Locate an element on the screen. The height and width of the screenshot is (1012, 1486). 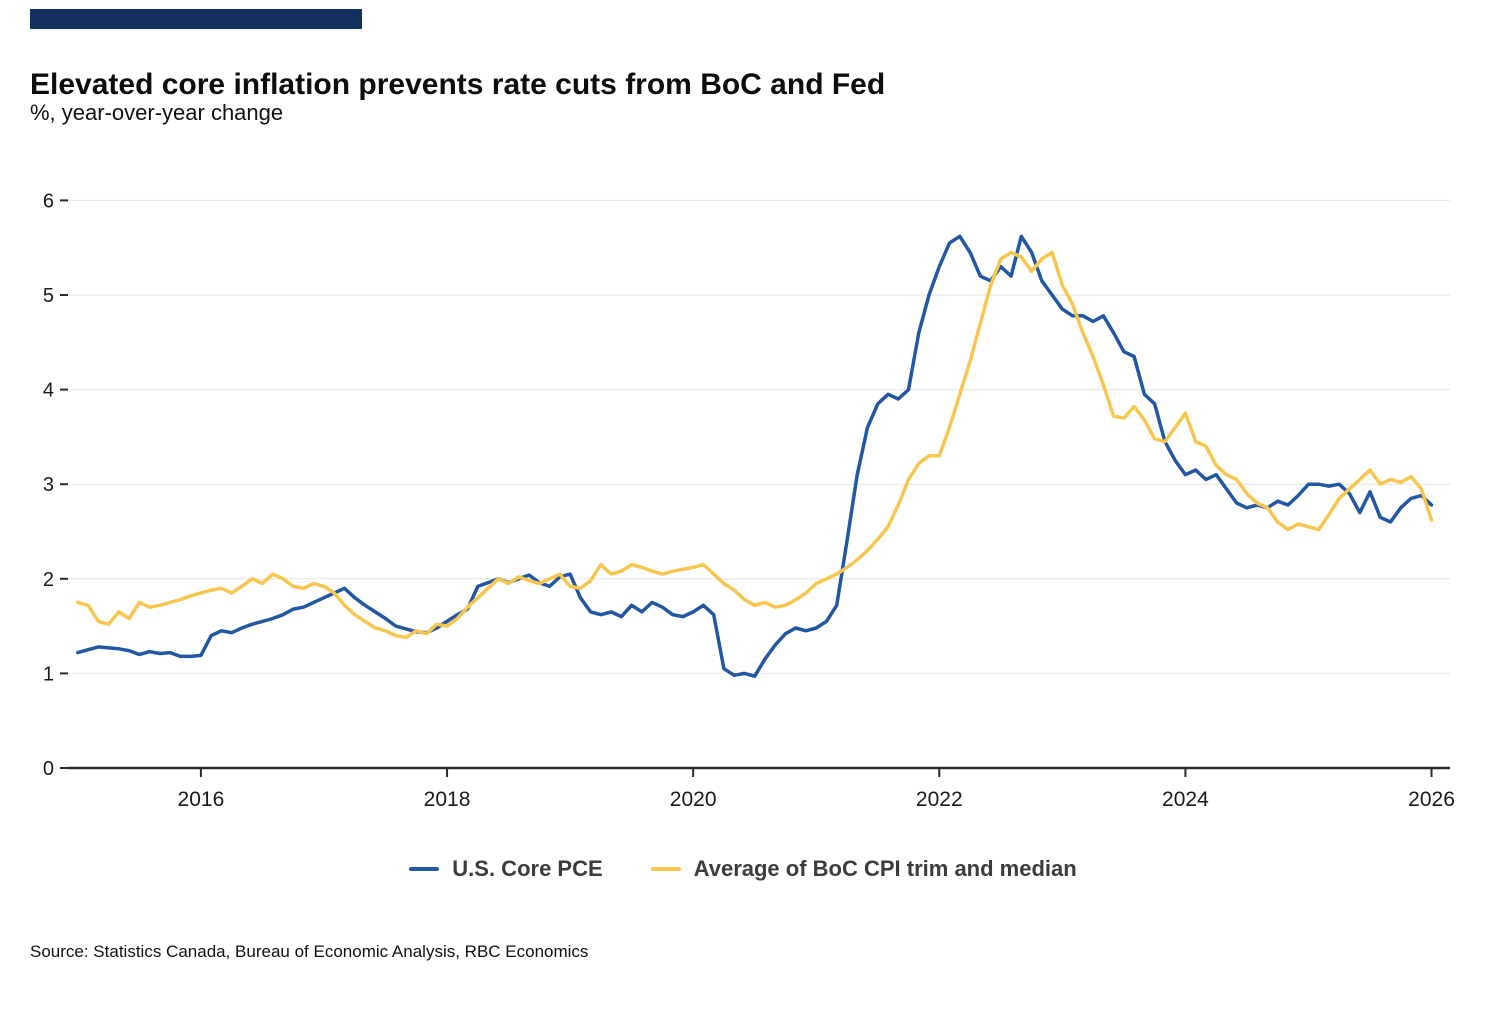
y-tick-label: 6 is located at coordinates (48, 201).